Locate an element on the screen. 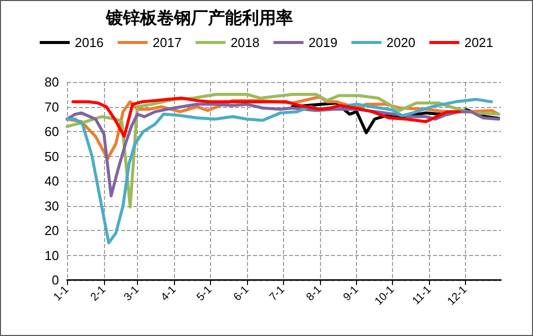  legend-label: 2018 is located at coordinates (245, 42).